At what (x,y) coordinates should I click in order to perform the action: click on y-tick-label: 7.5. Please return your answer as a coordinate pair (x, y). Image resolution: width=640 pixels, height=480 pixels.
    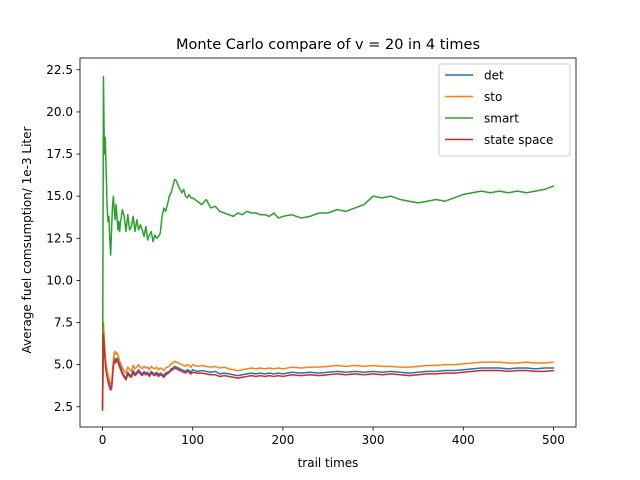
    Looking at the image, I should click on (63, 323).